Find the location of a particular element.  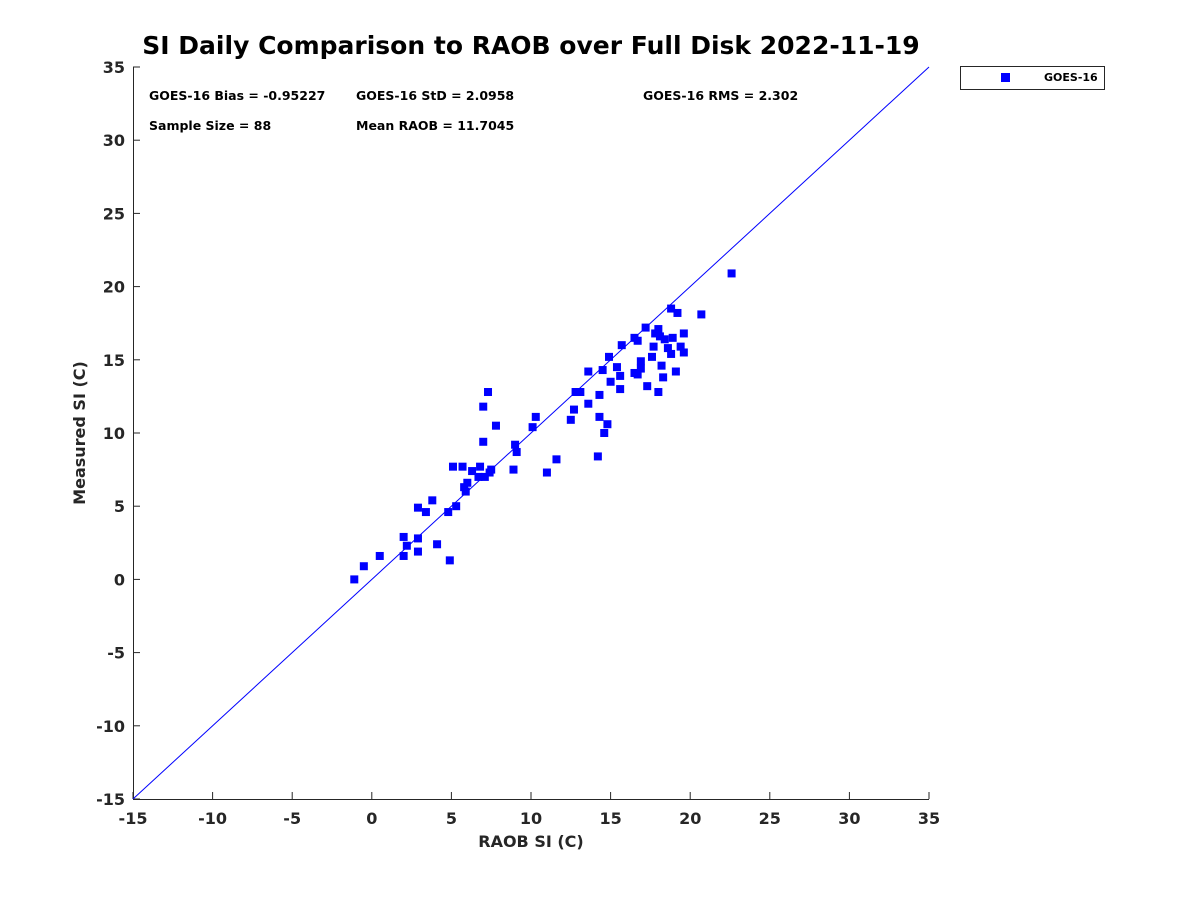

legend-label: GOES-16 is located at coordinates (1071, 77).